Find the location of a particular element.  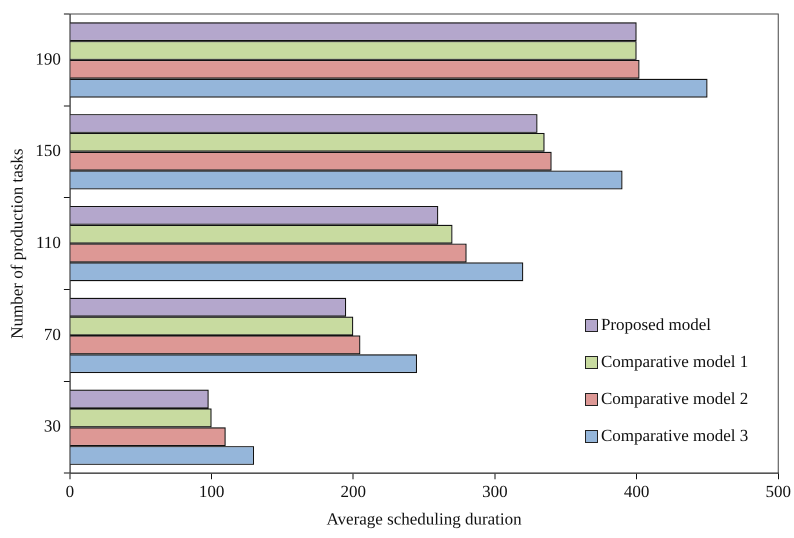

x-tick-label: 200 is located at coordinates (353, 491).